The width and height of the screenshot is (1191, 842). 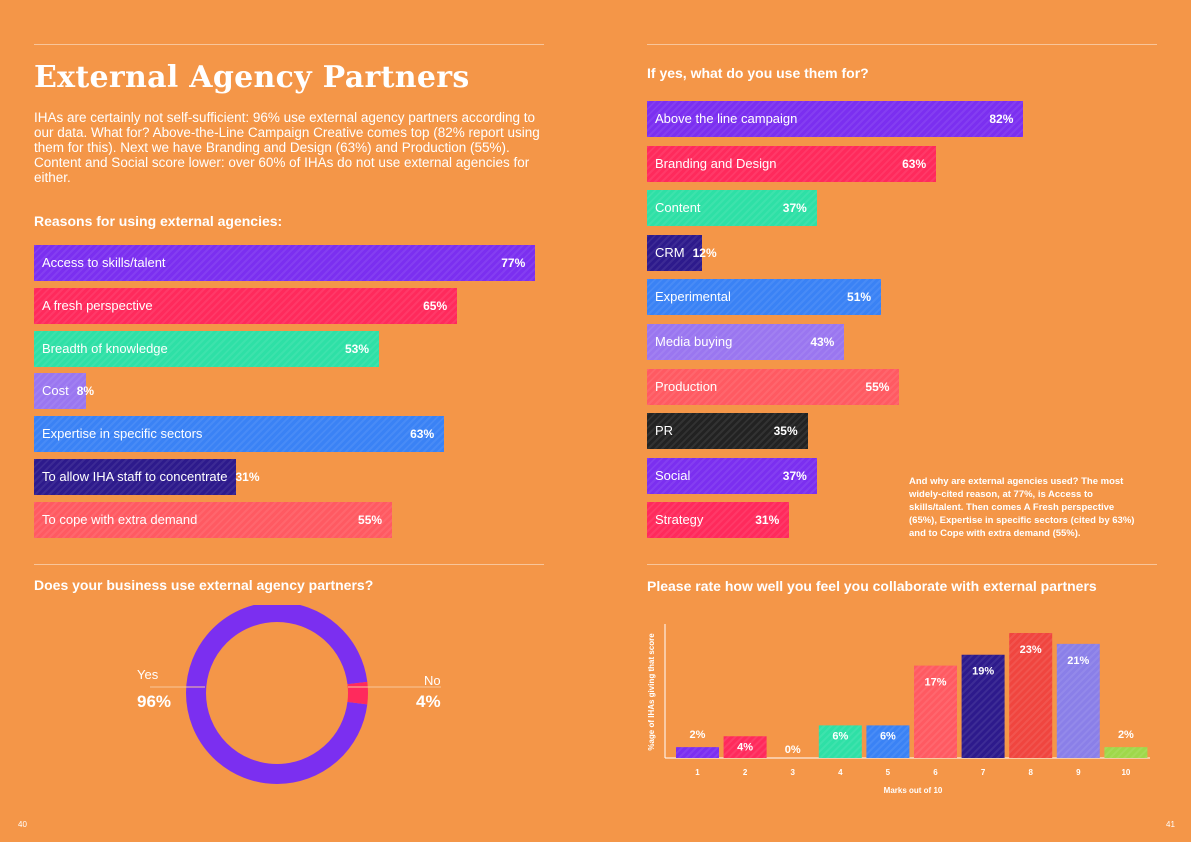 I want to click on rating-bar-value: 17%, so click(x=935, y=683).